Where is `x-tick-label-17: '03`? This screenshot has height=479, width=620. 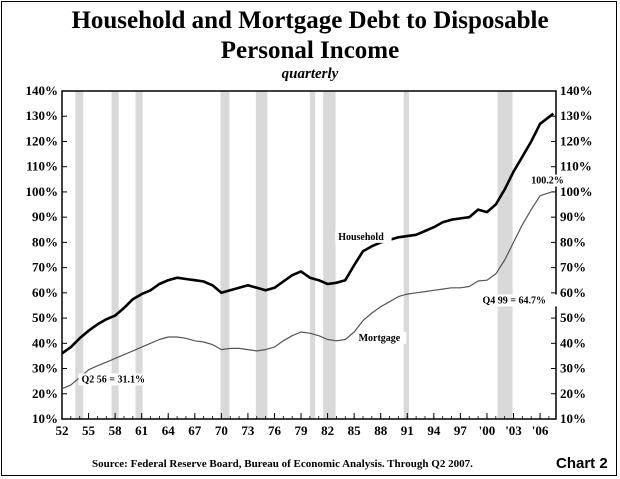
x-tick-label-17: '03 is located at coordinates (513, 430).